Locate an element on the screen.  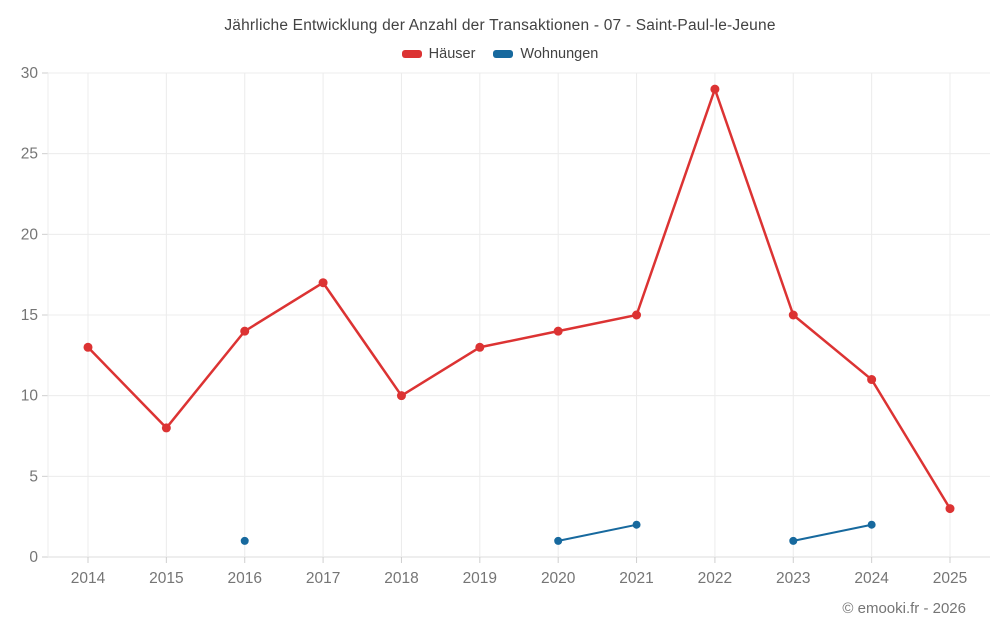
x-axis-label: 2019 is located at coordinates (480, 578).